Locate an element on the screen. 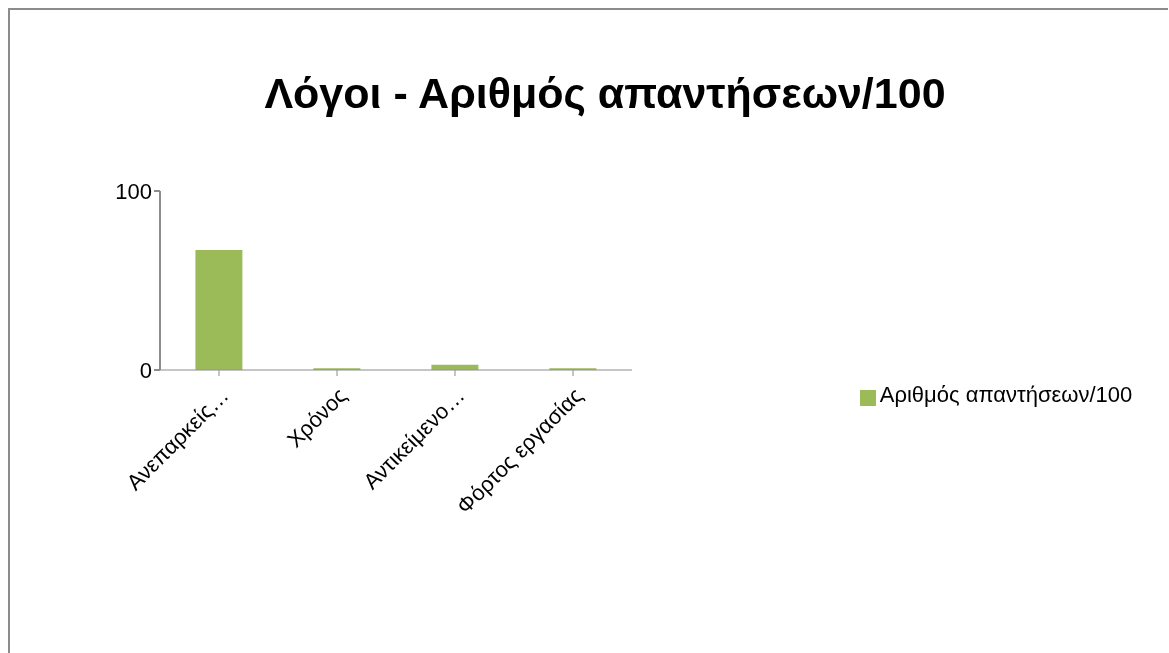 This screenshot has width=1169, height=653. y-tick-label: 0 is located at coordinates (145, 370).